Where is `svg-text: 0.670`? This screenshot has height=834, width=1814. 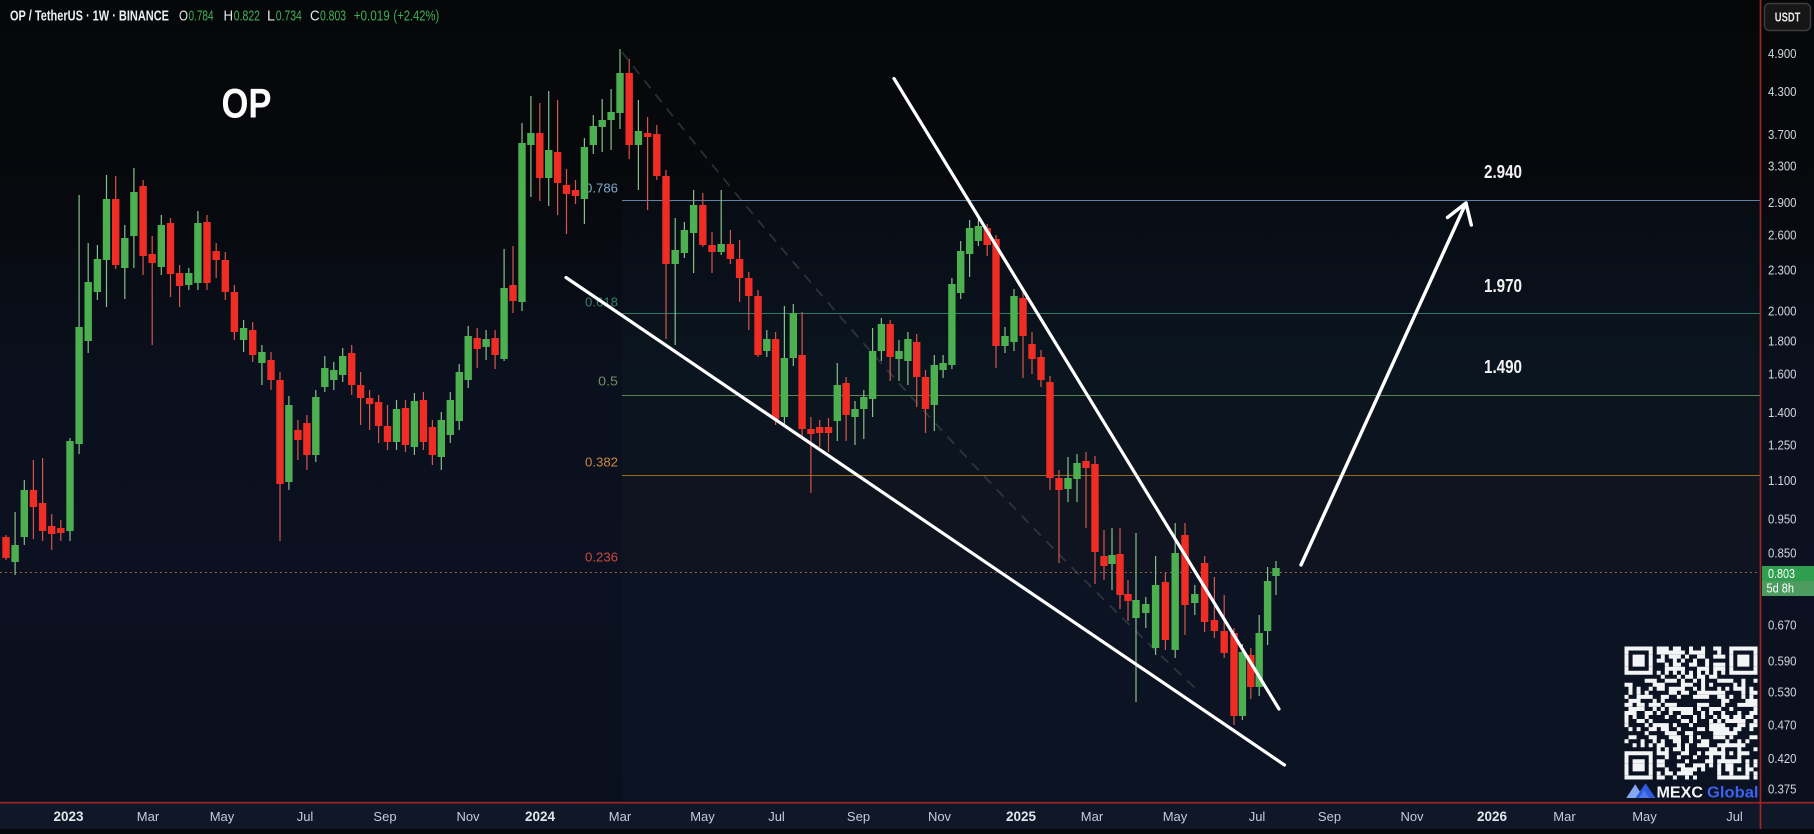 svg-text: 0.670 is located at coordinates (1782, 625).